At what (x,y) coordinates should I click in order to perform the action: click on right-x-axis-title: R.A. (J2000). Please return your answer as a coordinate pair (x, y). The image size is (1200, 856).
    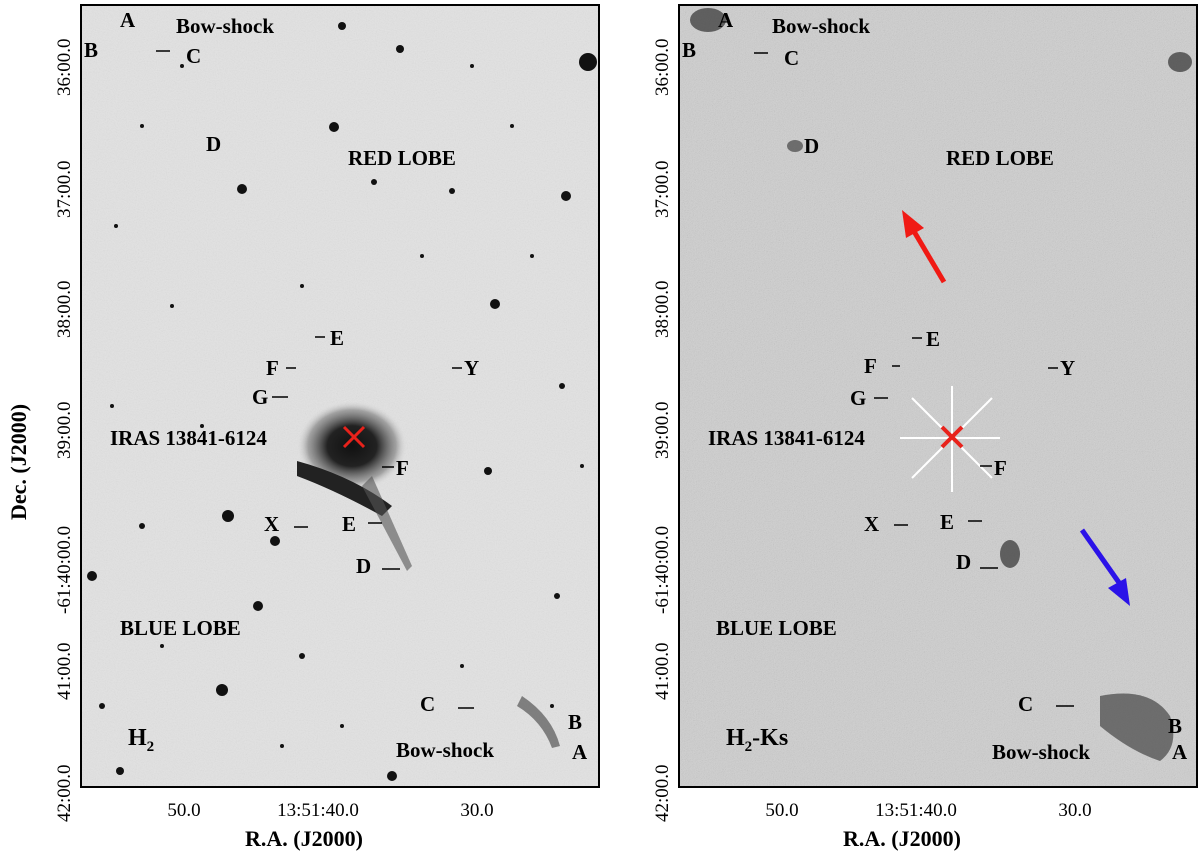
    Looking at the image, I should click on (902, 838).